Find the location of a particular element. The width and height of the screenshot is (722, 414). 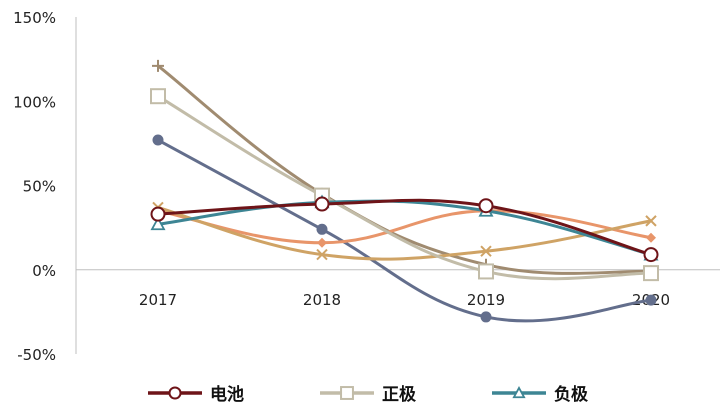

y-tick-label: 0% is located at coordinates (44, 271).